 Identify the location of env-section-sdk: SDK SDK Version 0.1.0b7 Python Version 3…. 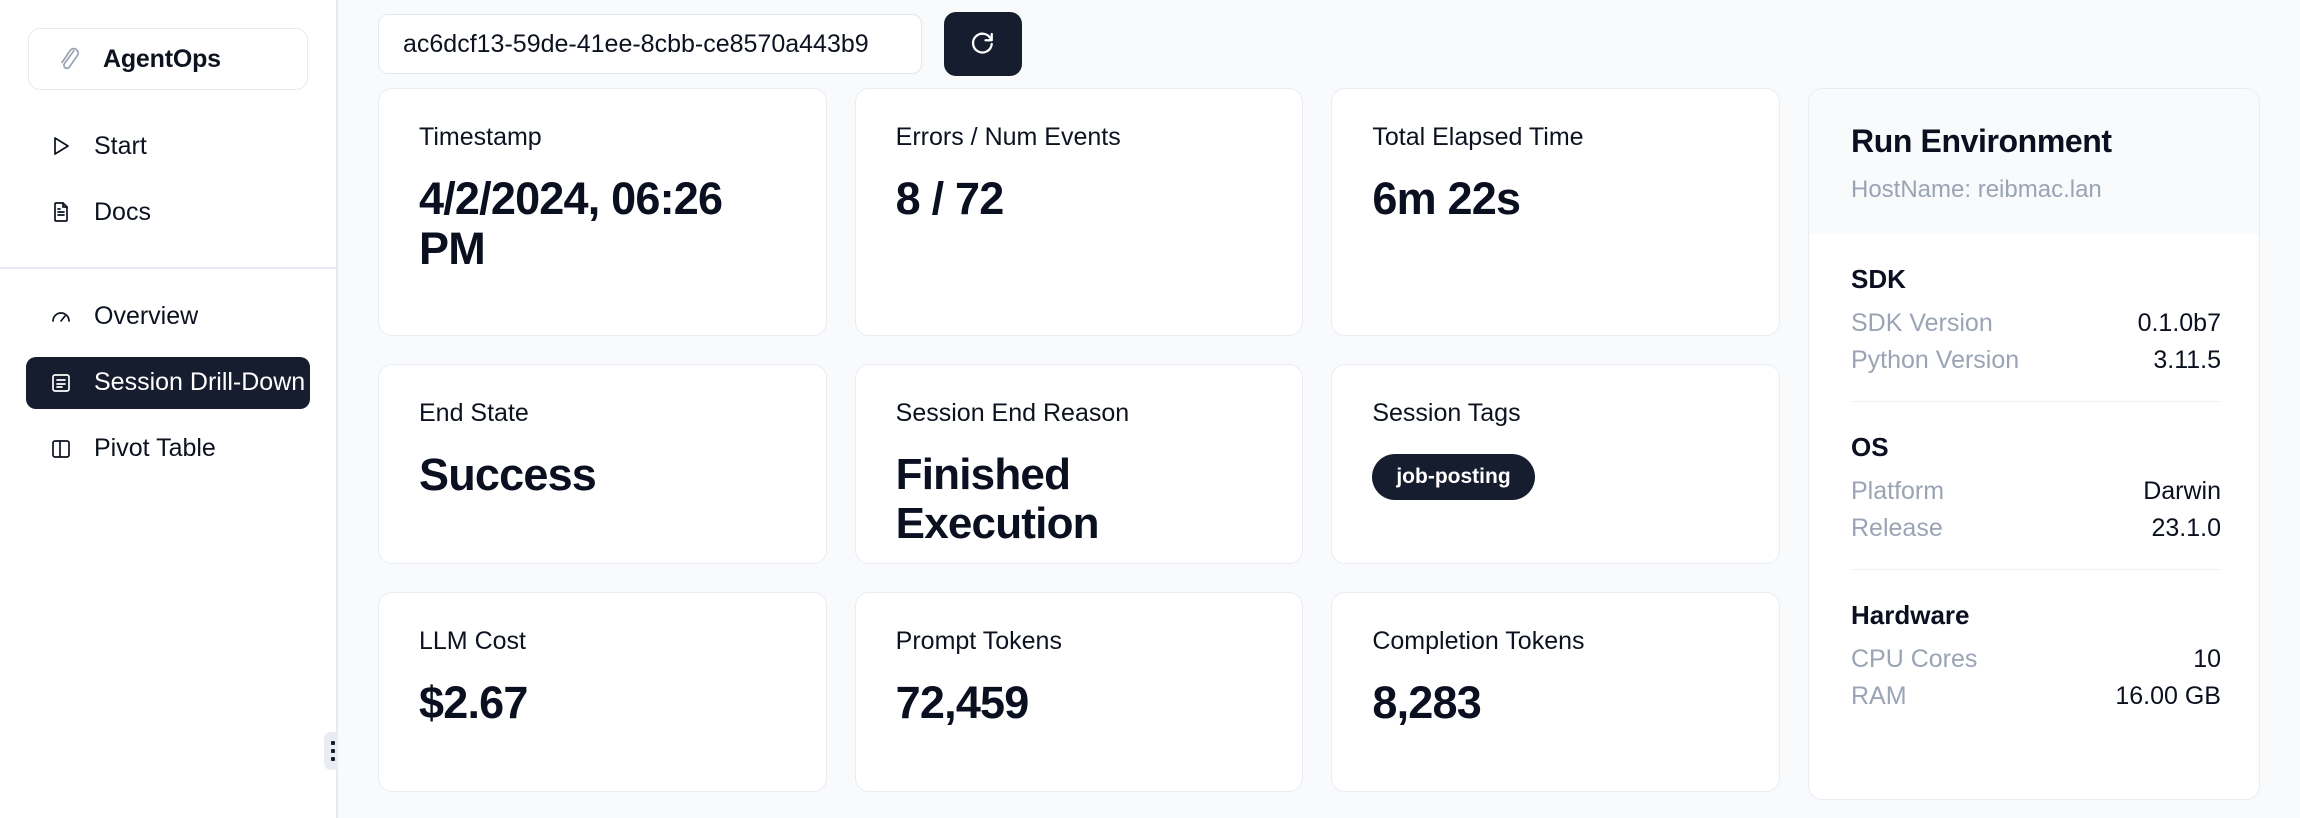
(2036, 304).